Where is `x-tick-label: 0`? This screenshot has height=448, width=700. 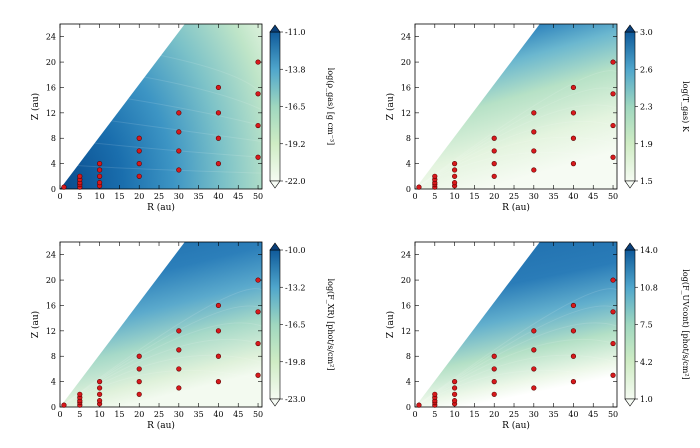 x-tick-label: 0 is located at coordinates (59, 196).